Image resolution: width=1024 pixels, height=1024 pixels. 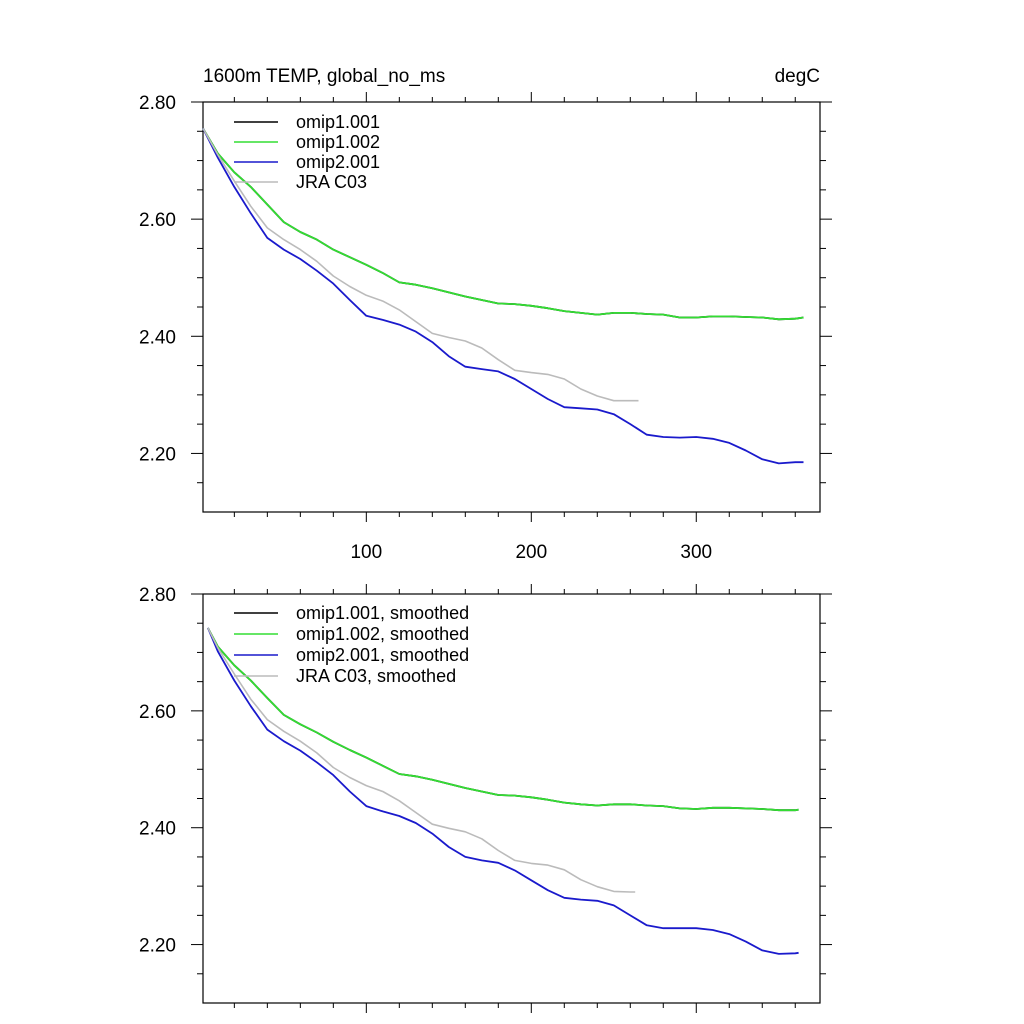 What do you see at coordinates (382, 613) in the screenshot?
I see `legend-label: omip1.001, smoothed` at bounding box center [382, 613].